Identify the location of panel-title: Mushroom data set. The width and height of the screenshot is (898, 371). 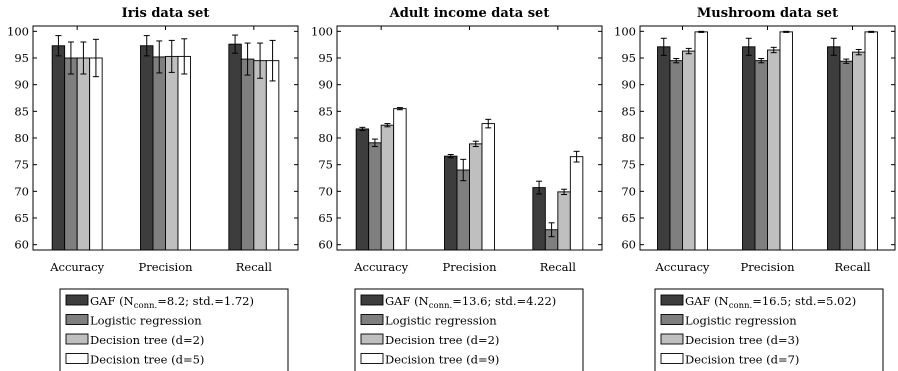
(767, 13).